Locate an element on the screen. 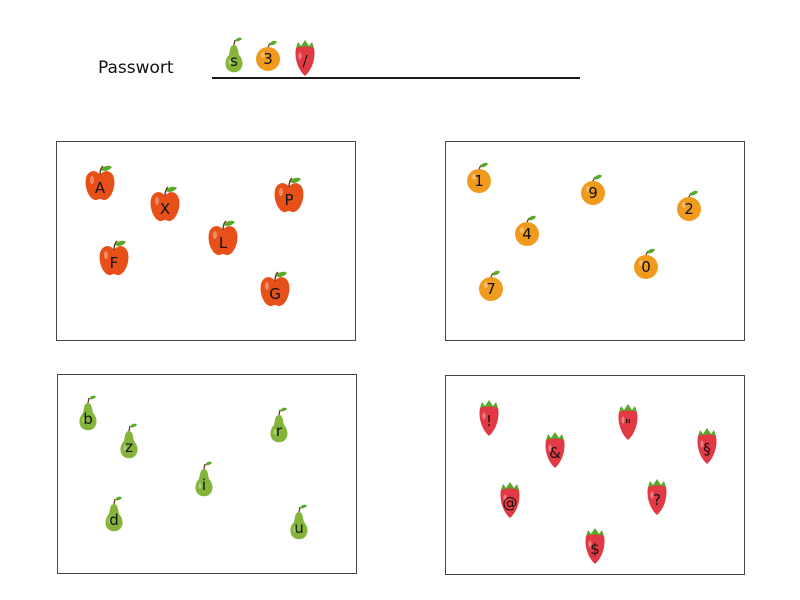  oranges-box is located at coordinates (595, 241).